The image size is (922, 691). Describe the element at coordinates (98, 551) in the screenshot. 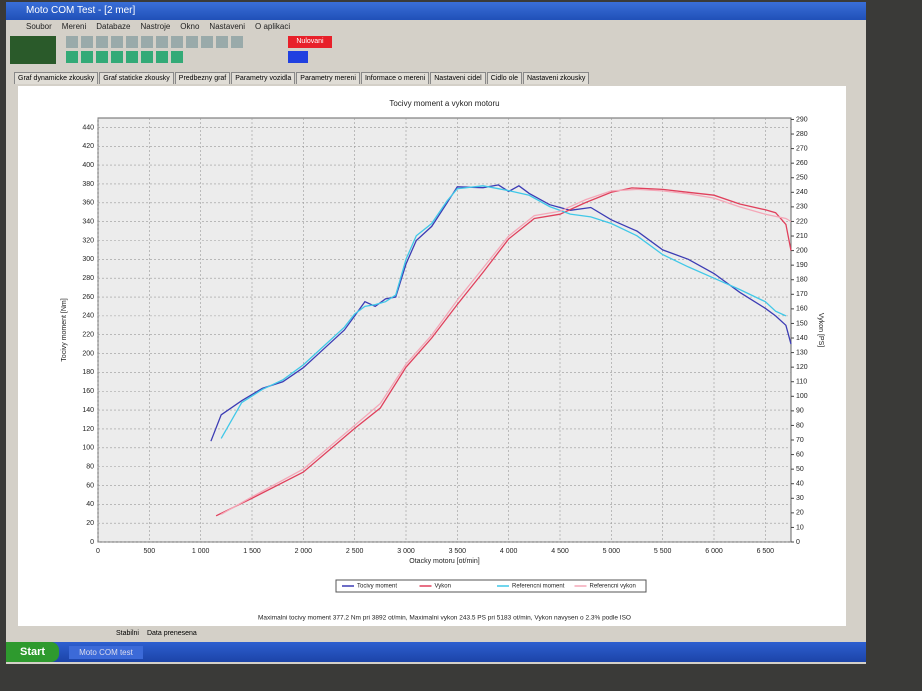

I see `x-tick-label: 0` at that location.